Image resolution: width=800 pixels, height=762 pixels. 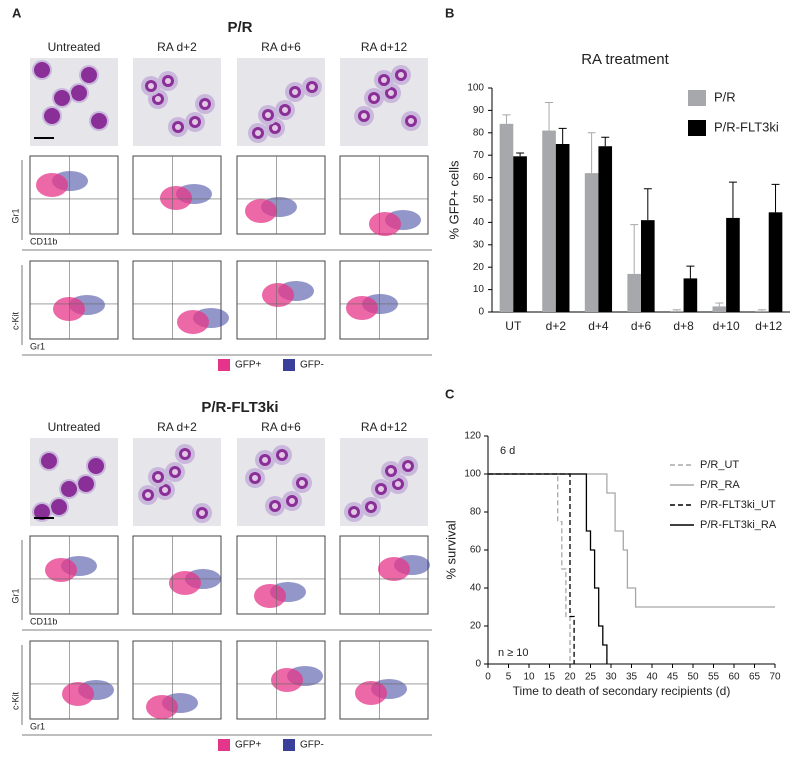 What do you see at coordinates (673, 677) in the screenshot?
I see `x-tick-label: 45` at bounding box center [673, 677].